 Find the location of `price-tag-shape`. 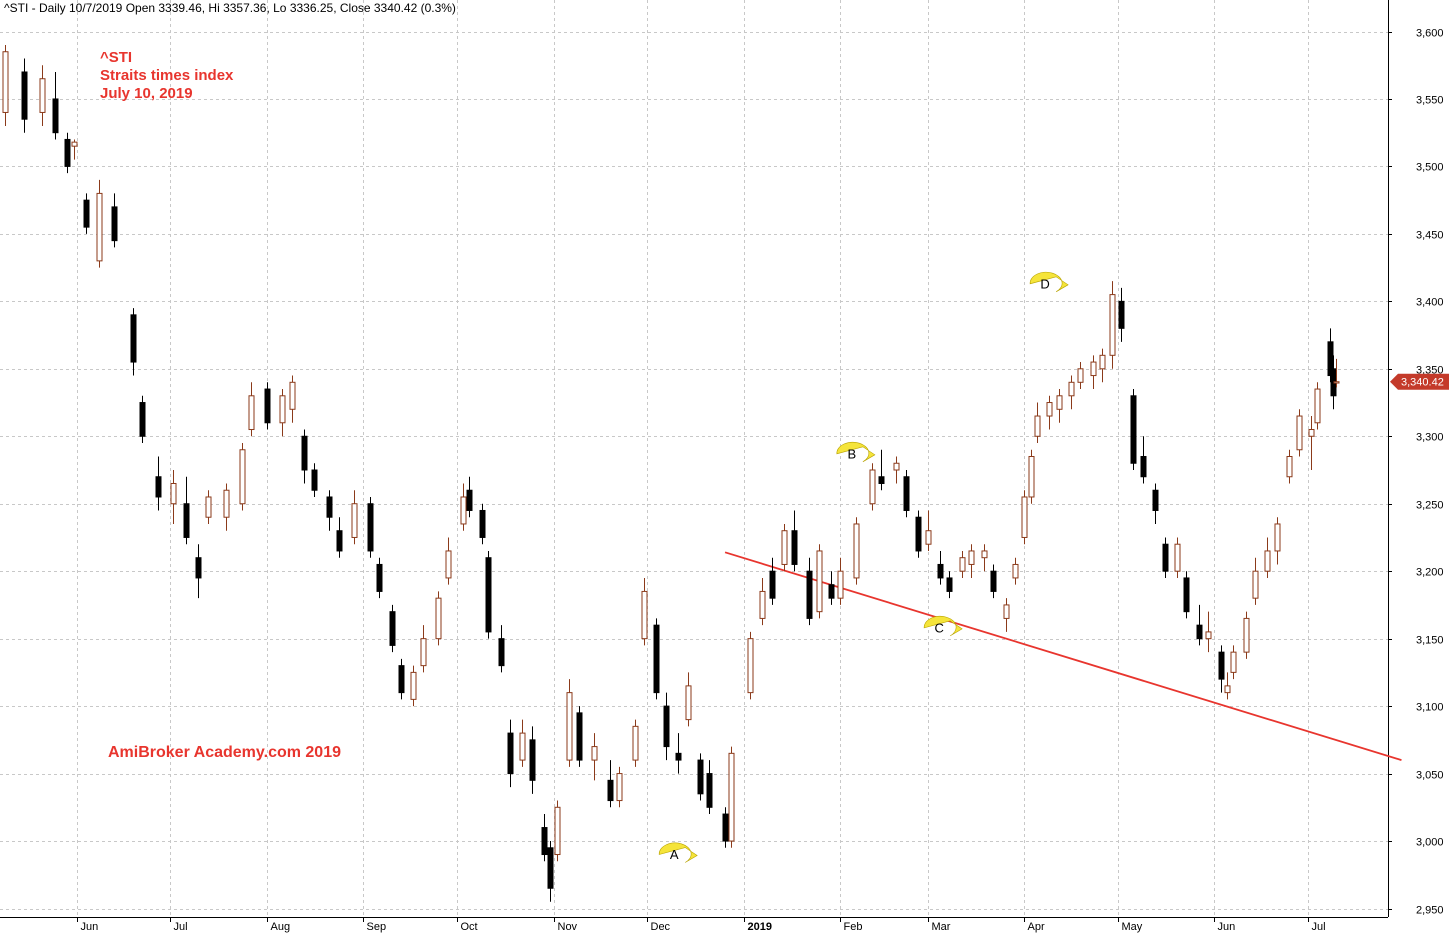

price-tag-shape is located at coordinates (1419, 381).